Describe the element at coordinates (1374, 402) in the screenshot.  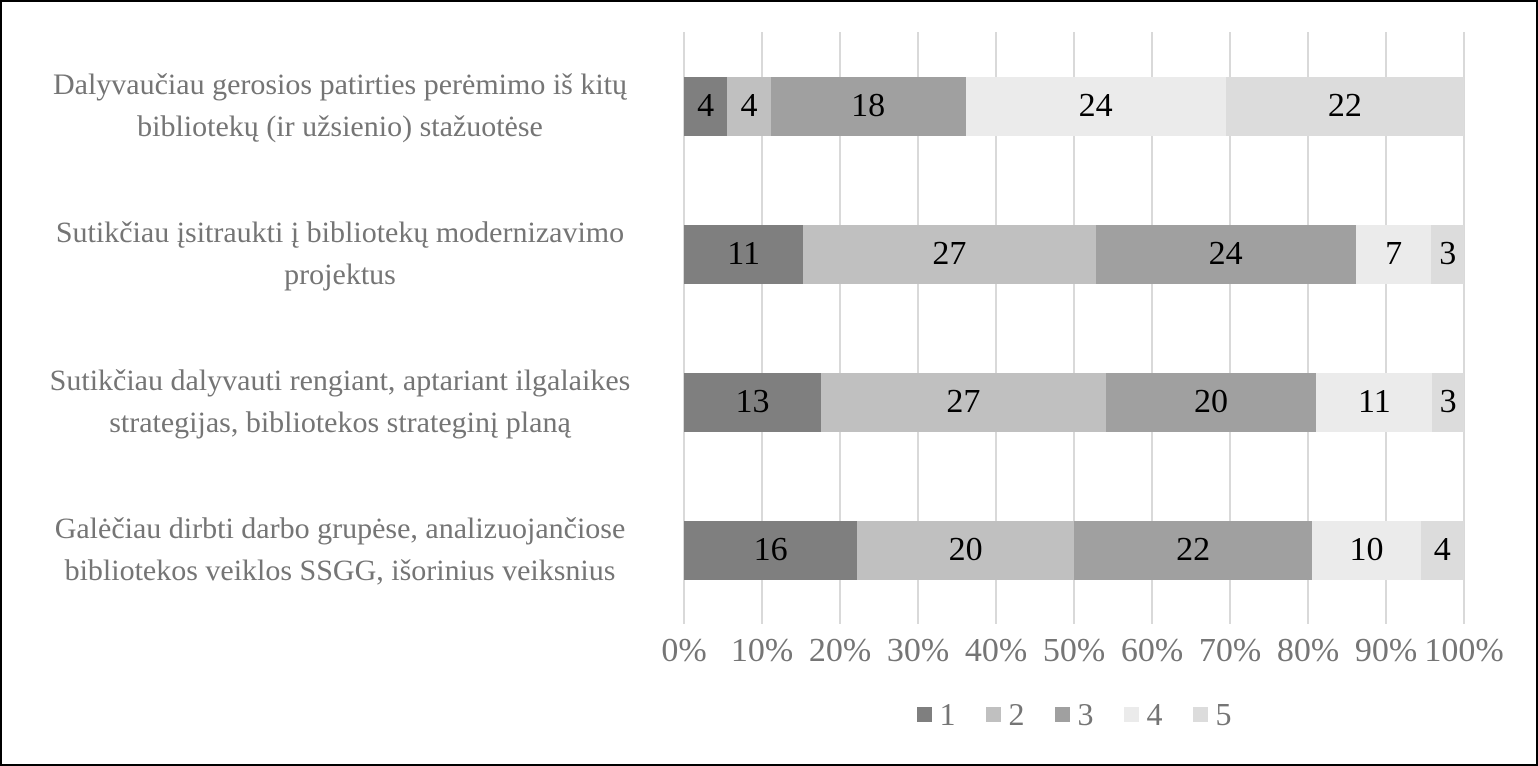
I see `bar-segment-series-4: 11` at that location.